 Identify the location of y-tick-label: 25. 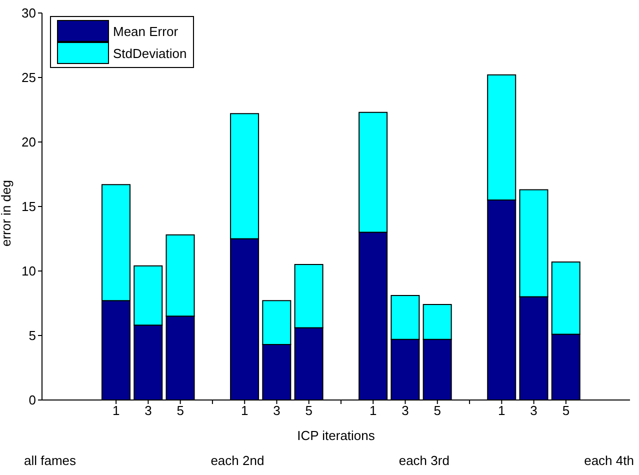
(29, 78).